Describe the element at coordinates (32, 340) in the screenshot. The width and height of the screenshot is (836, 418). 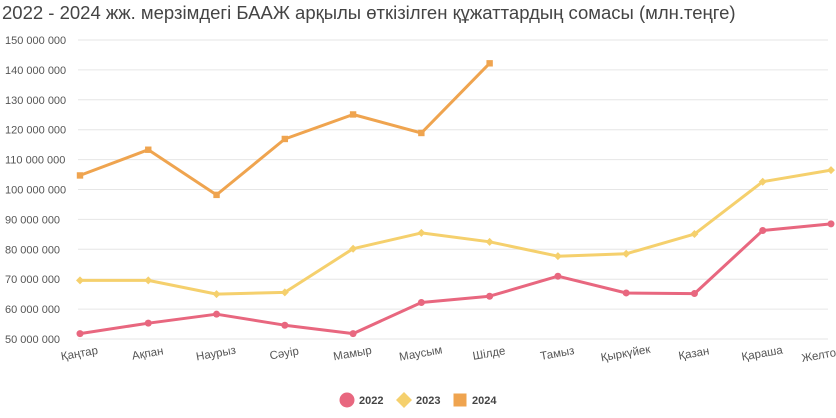
I see `y-tick-label: 50 000 000` at that location.